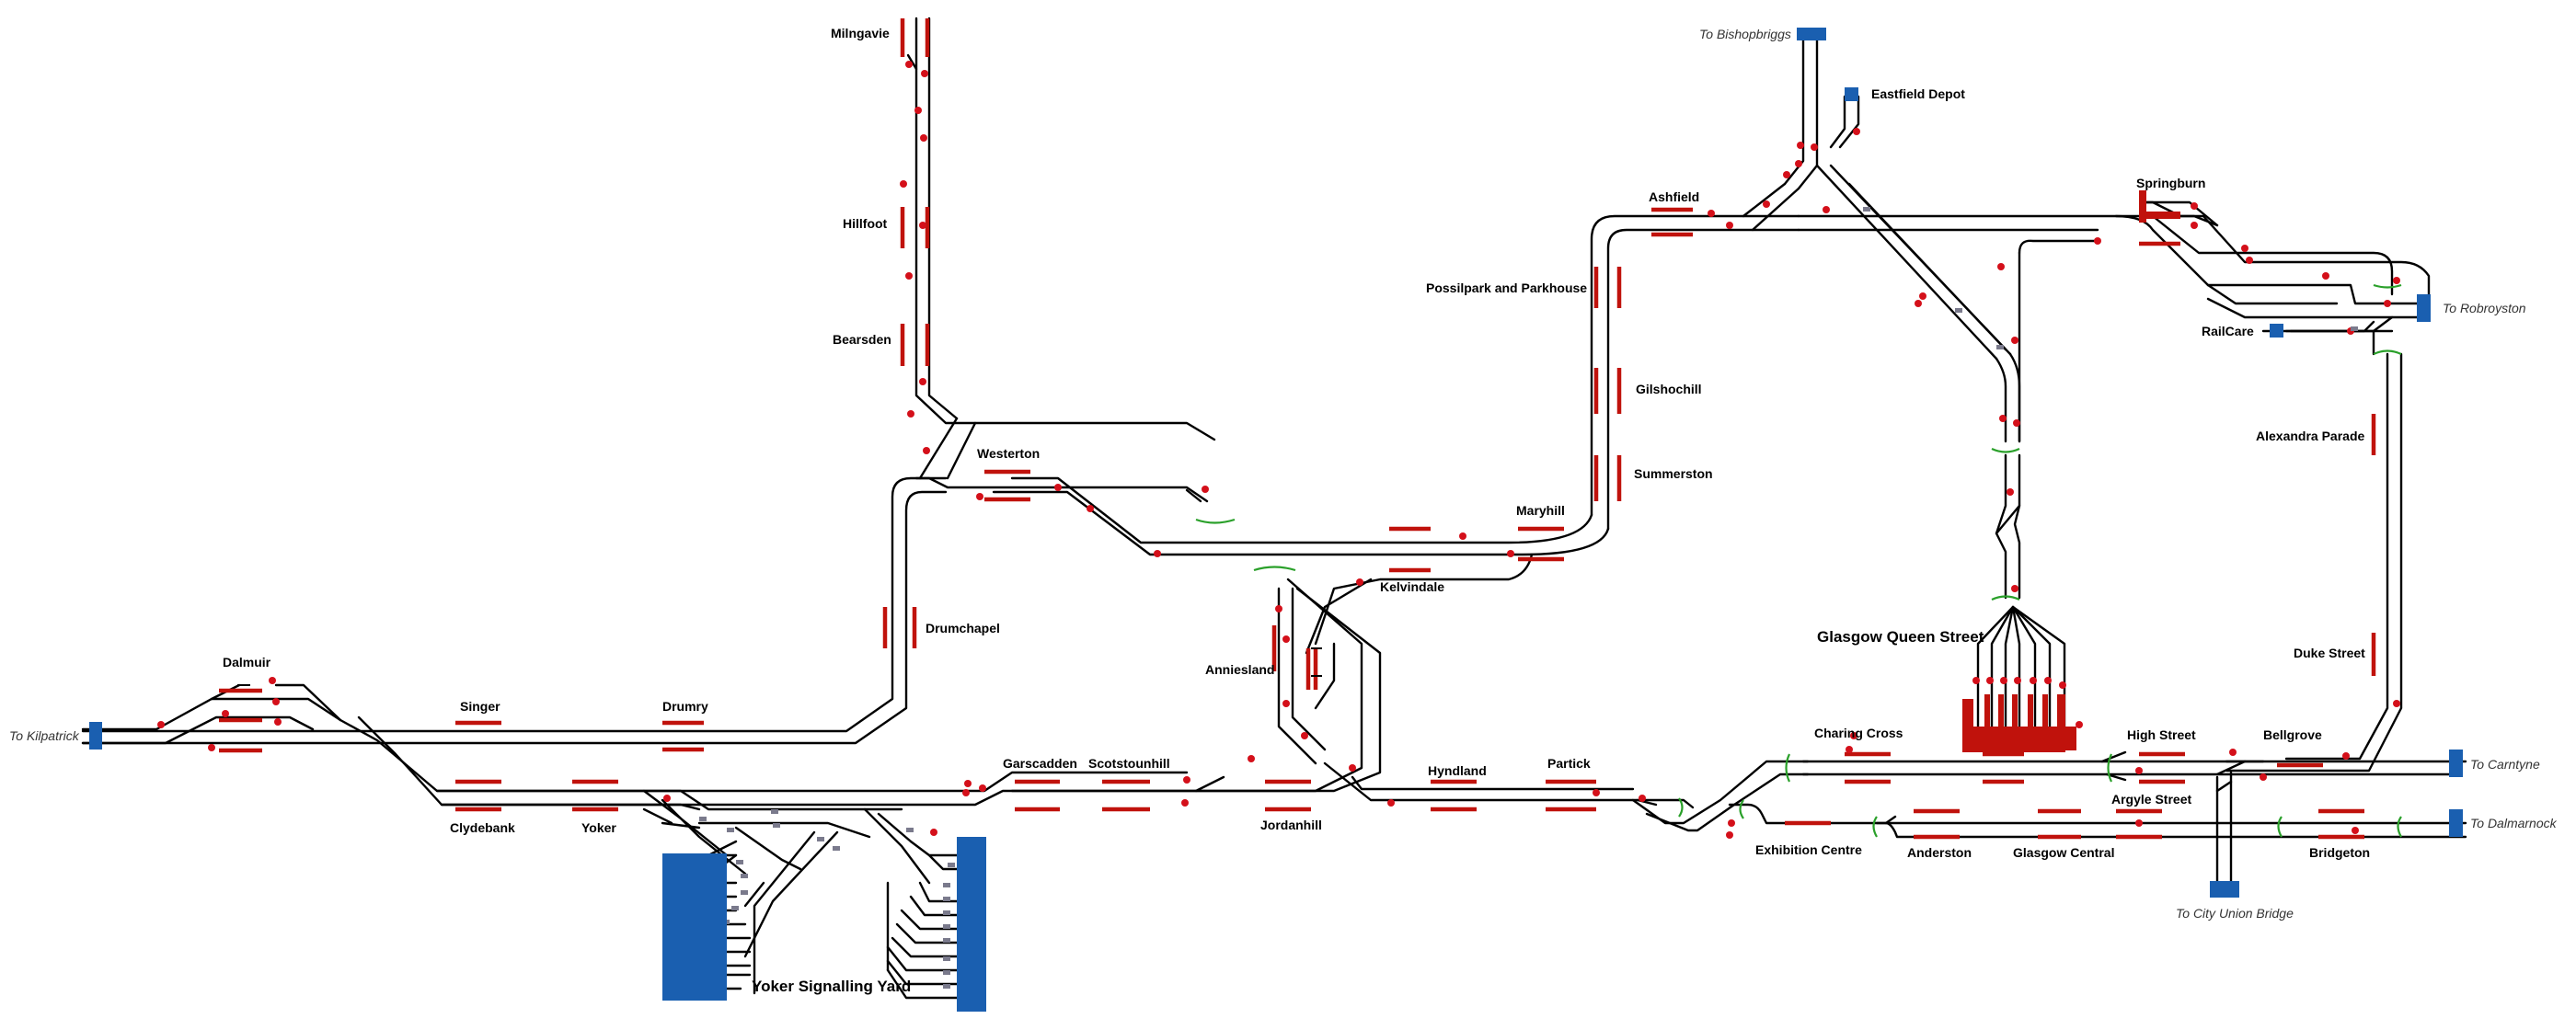 The width and height of the screenshot is (2576, 1030). I want to click on station-bridgeton: Bridgeton, so click(2339, 852).